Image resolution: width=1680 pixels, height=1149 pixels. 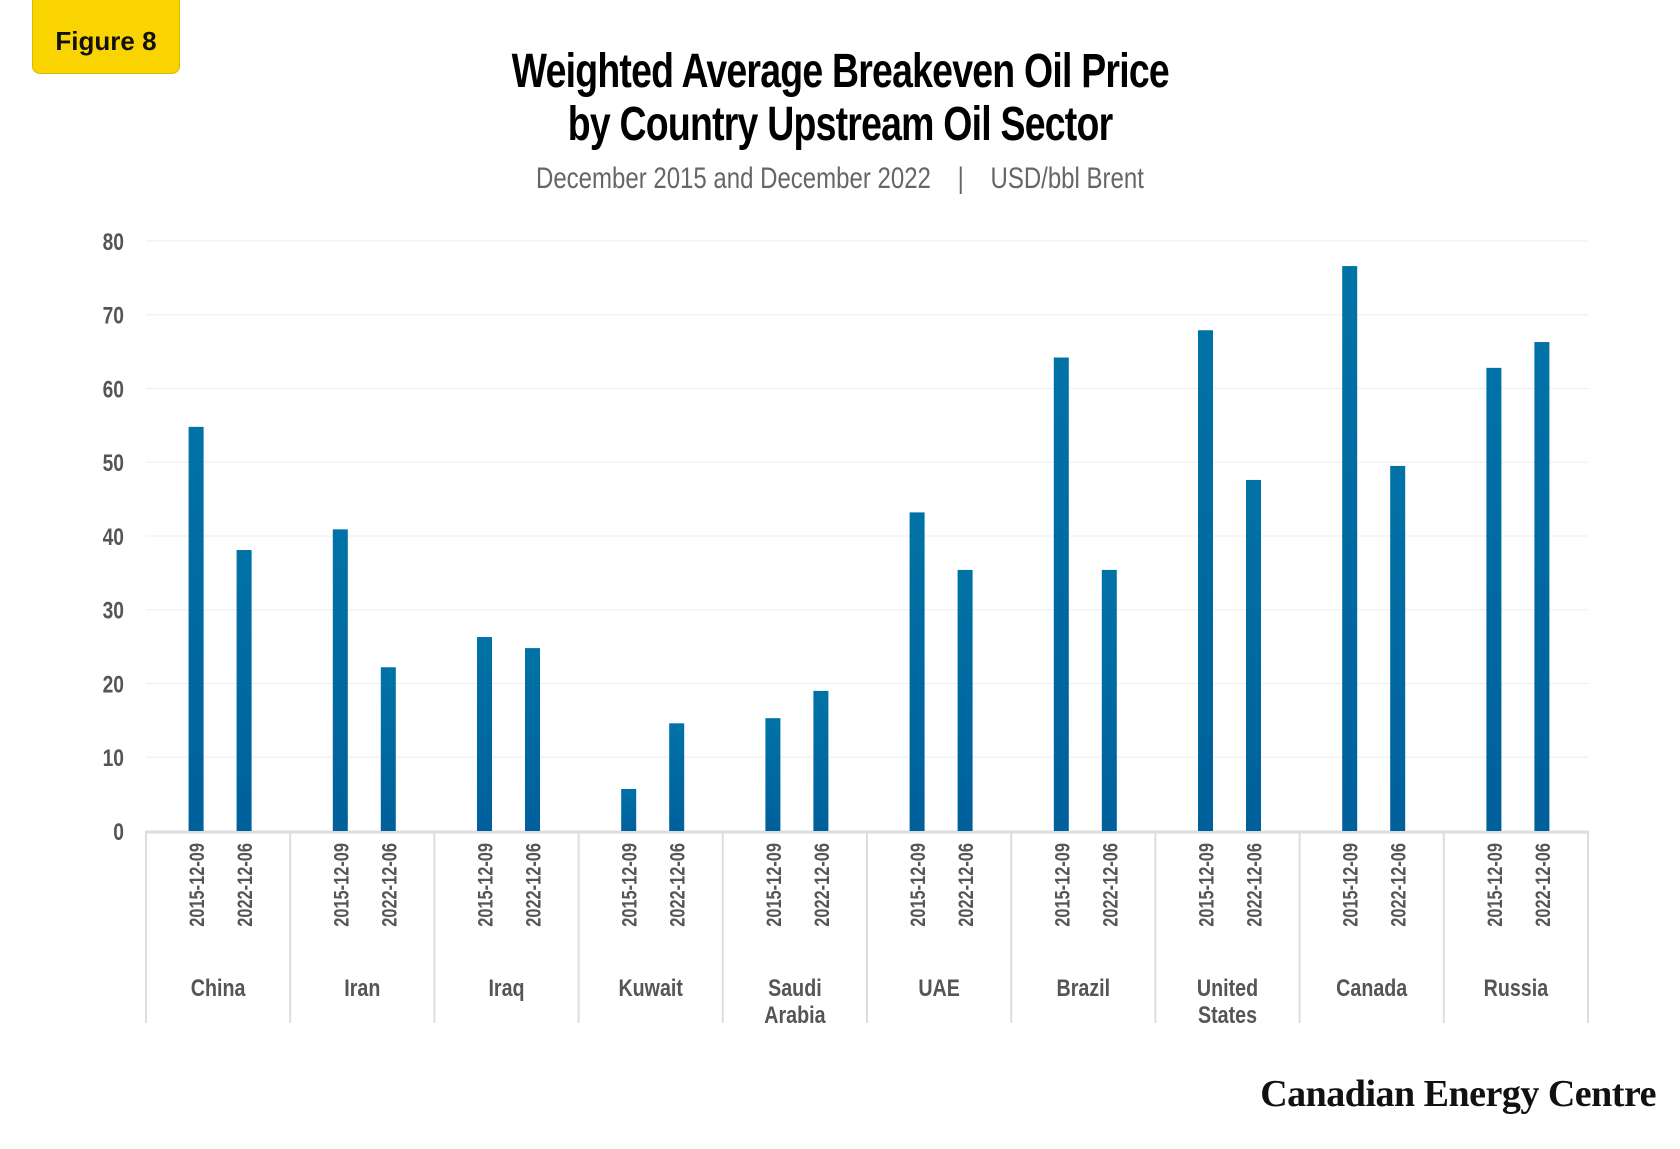 What do you see at coordinates (113, 684) in the screenshot?
I see `y-tick-label: 20` at bounding box center [113, 684].